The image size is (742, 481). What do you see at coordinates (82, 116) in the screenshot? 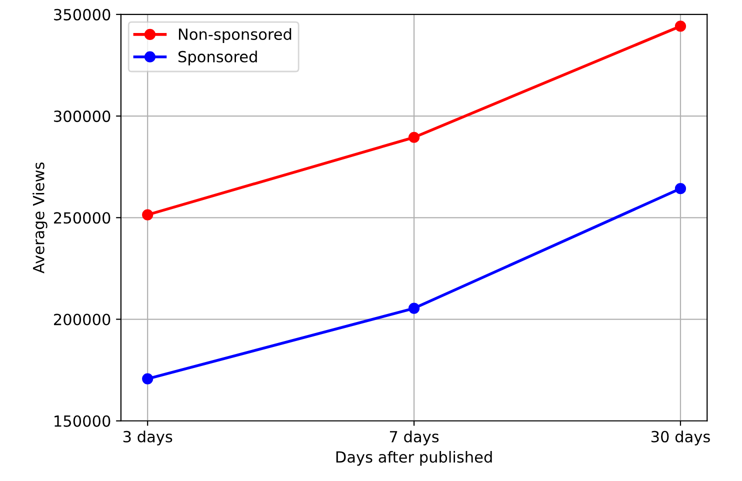
I see `y-tick-label: 300000` at bounding box center [82, 116].